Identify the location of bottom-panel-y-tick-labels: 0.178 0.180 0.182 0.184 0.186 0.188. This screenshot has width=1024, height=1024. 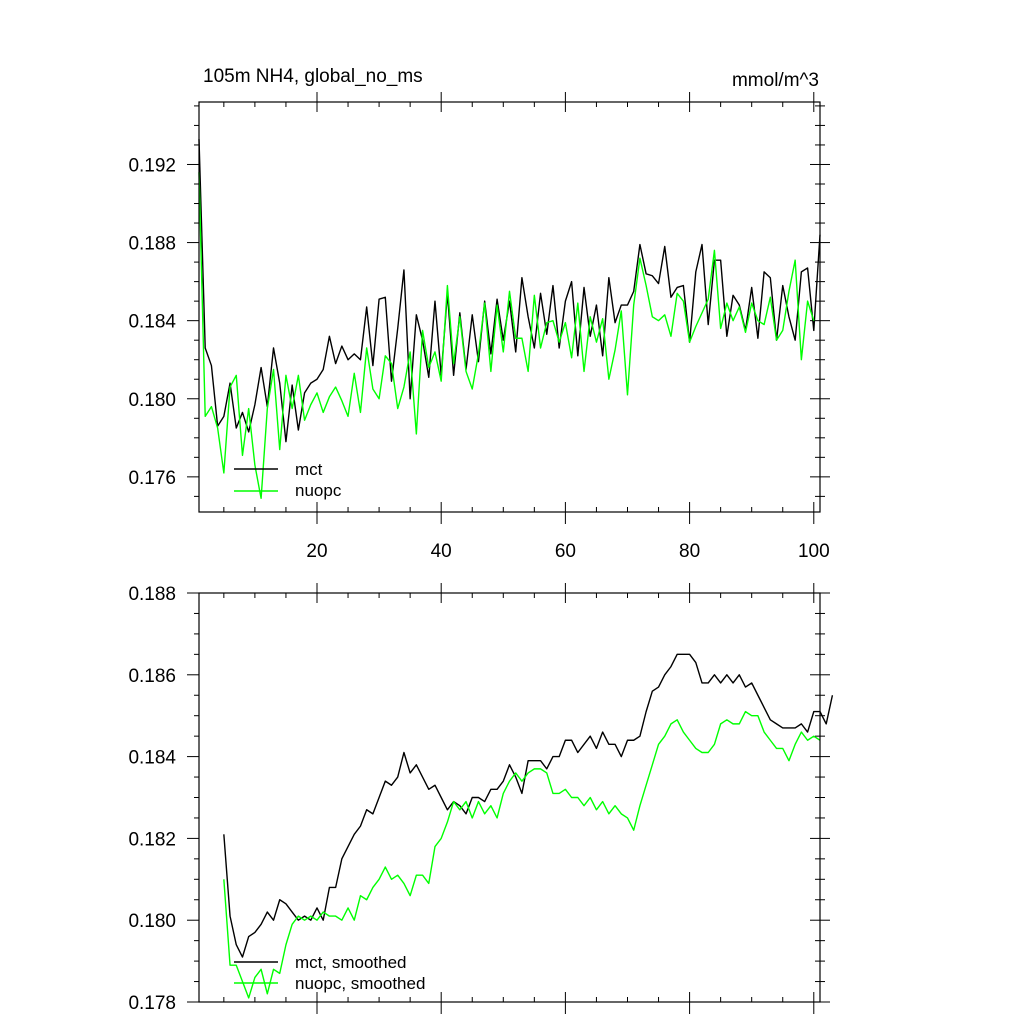
(152, 799).